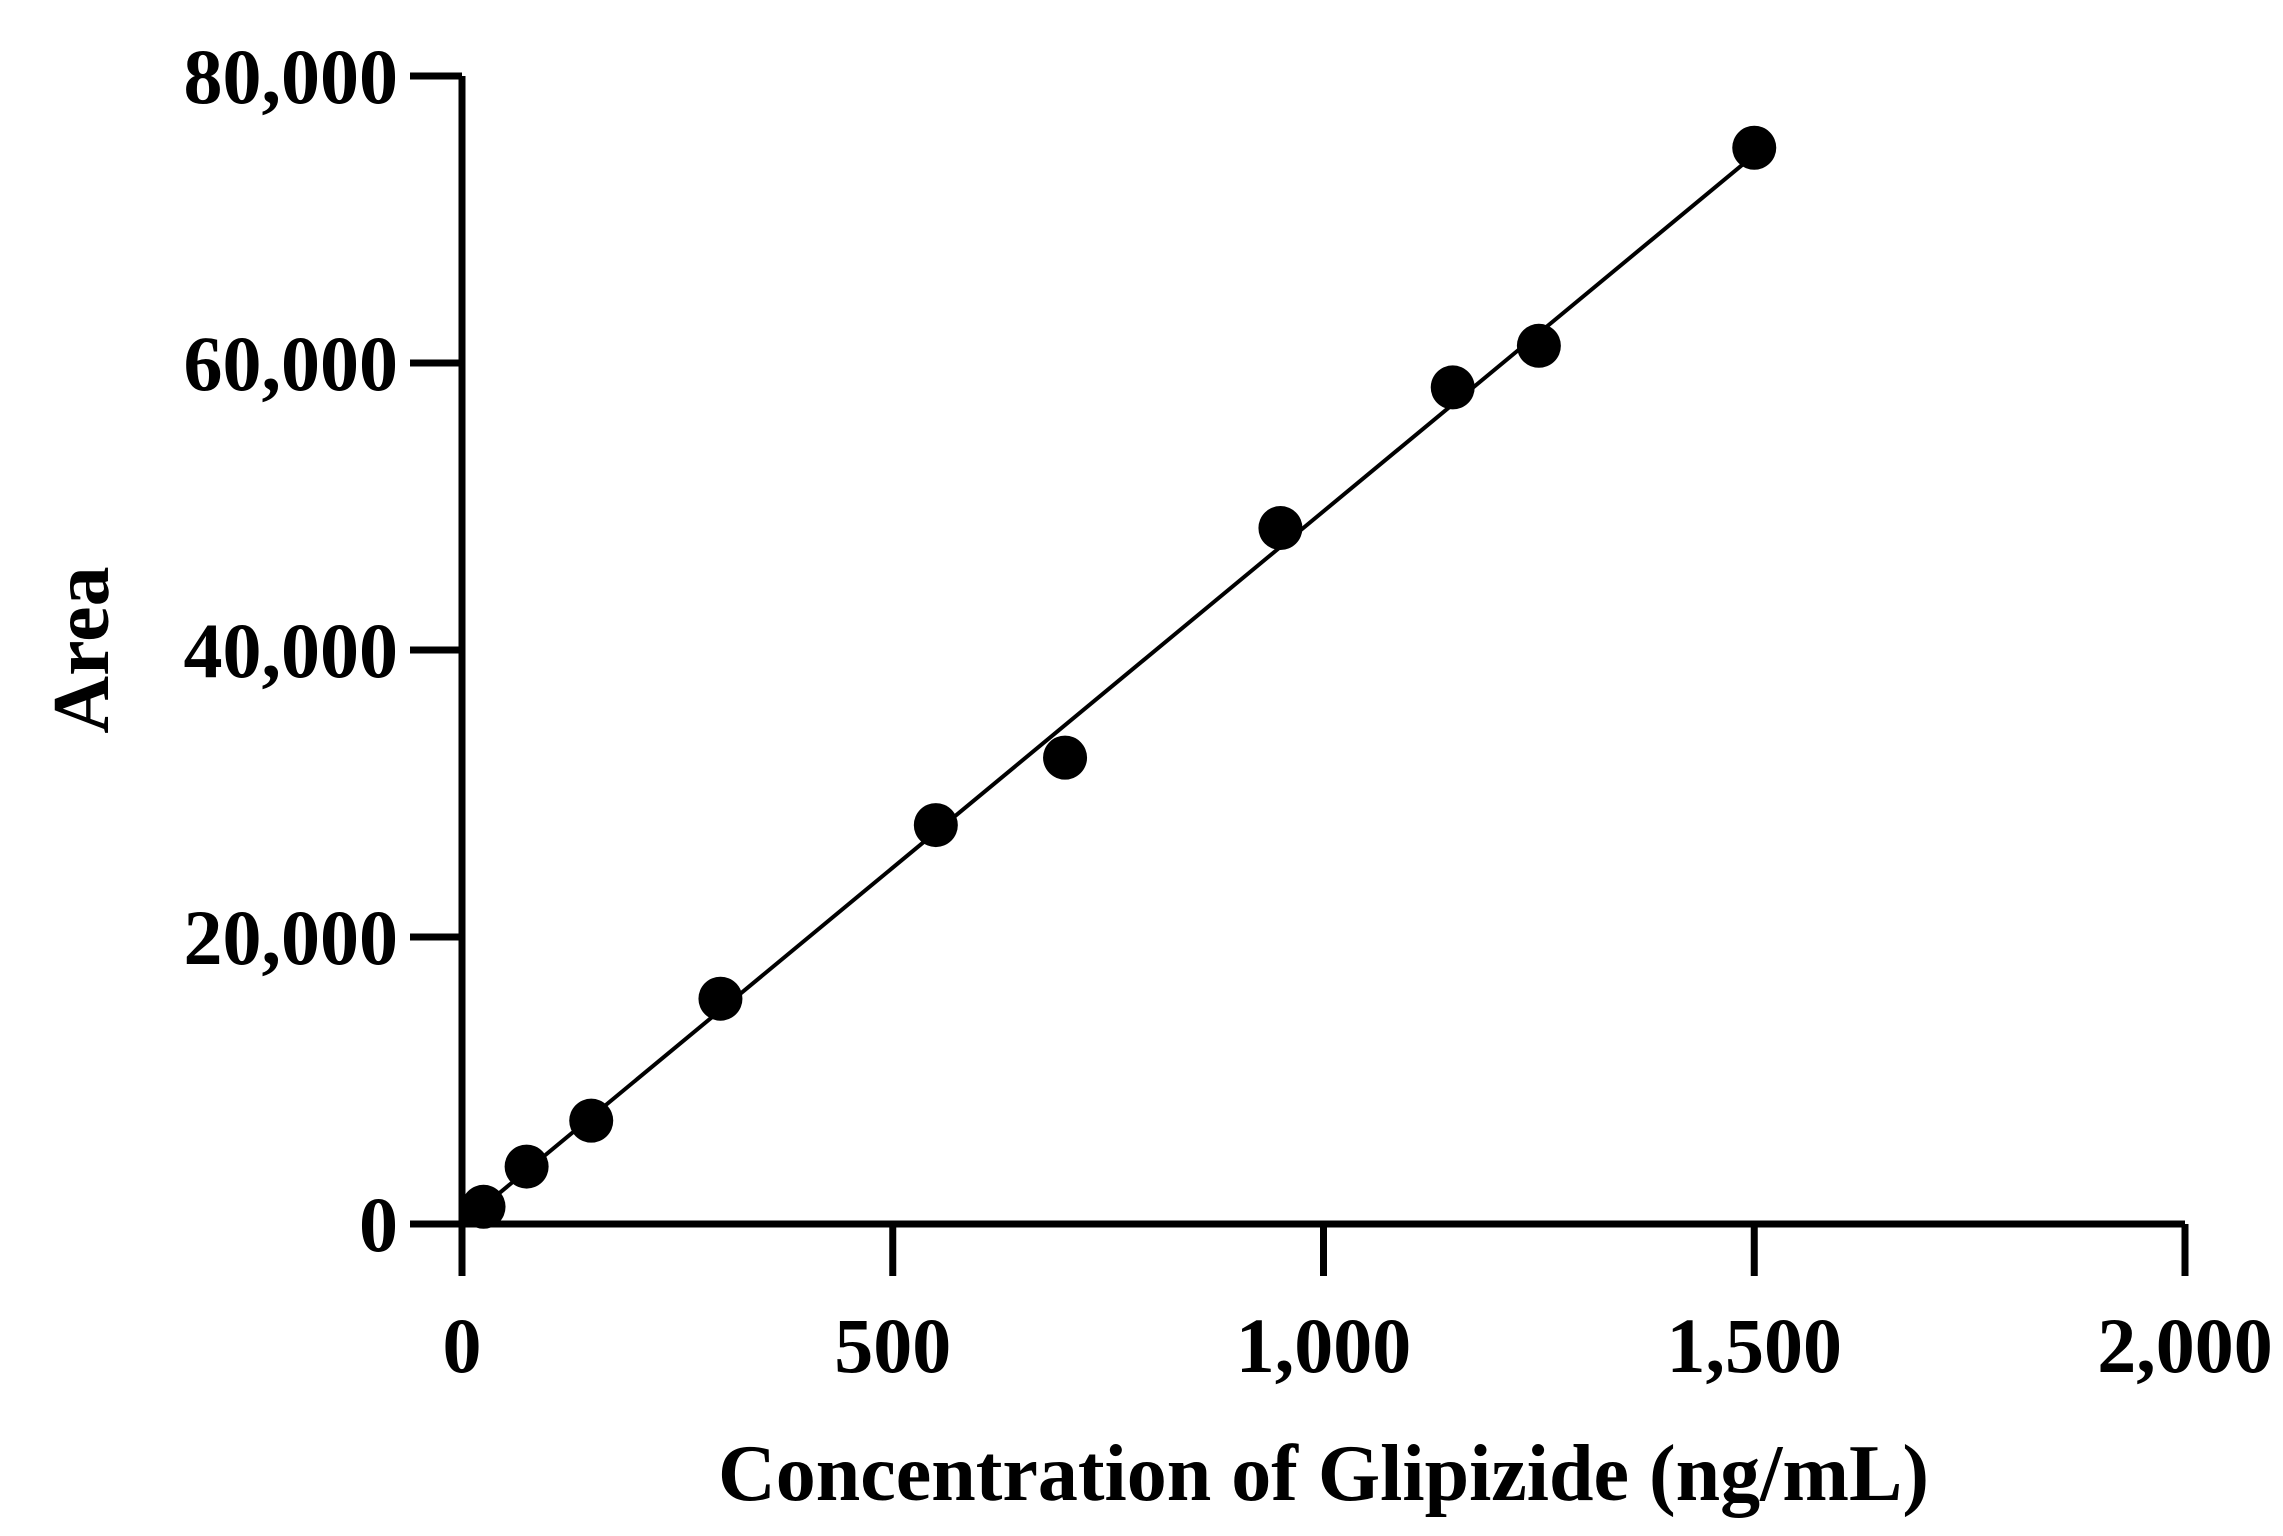 The width and height of the screenshot is (2283, 1536). Describe the element at coordinates (2185, 1345) in the screenshot. I see `x-tick-label: 2,000` at that location.